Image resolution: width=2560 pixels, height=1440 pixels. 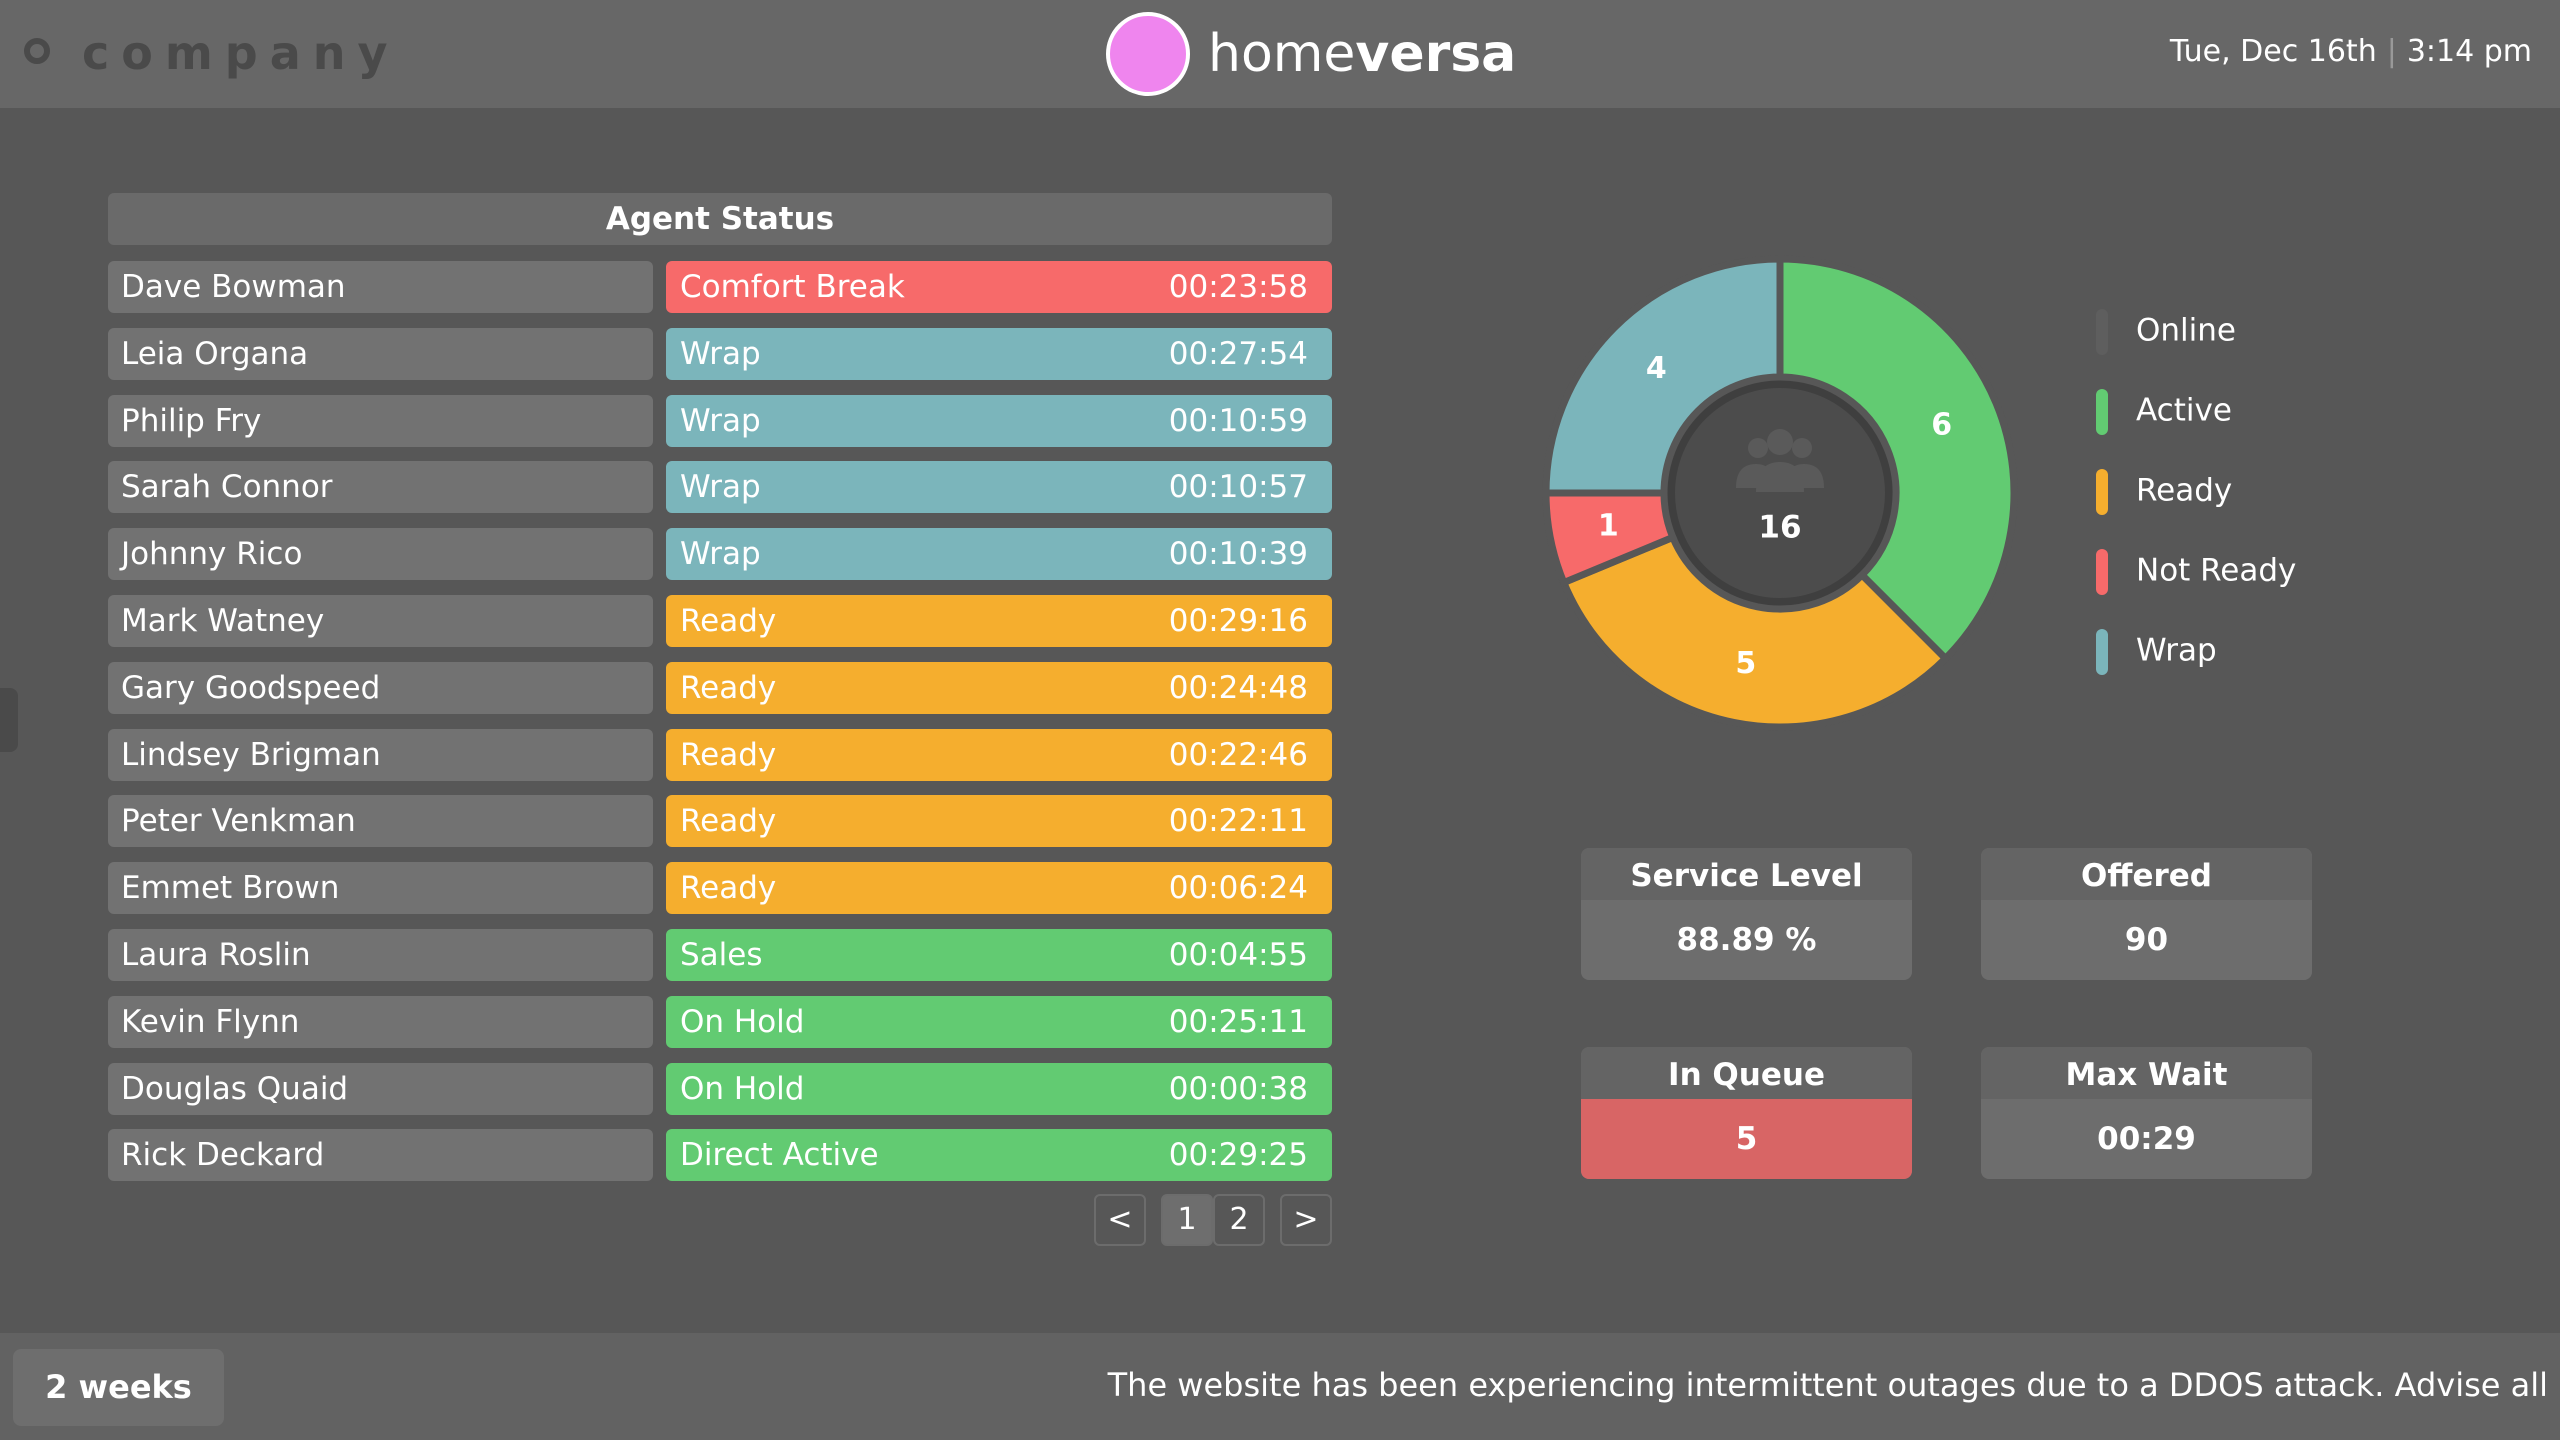 I want to click on header-bar, so click(x=1280, y=54).